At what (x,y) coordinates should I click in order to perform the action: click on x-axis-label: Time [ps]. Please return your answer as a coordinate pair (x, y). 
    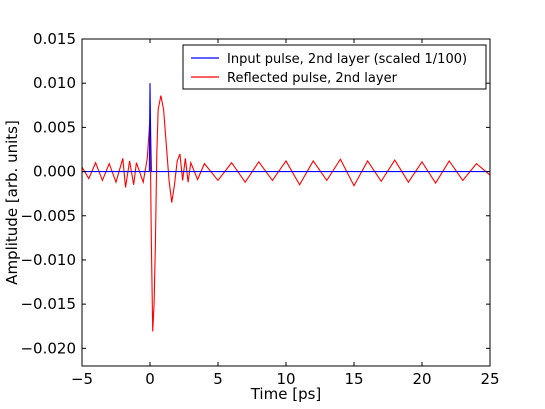
    Looking at the image, I should click on (286, 394).